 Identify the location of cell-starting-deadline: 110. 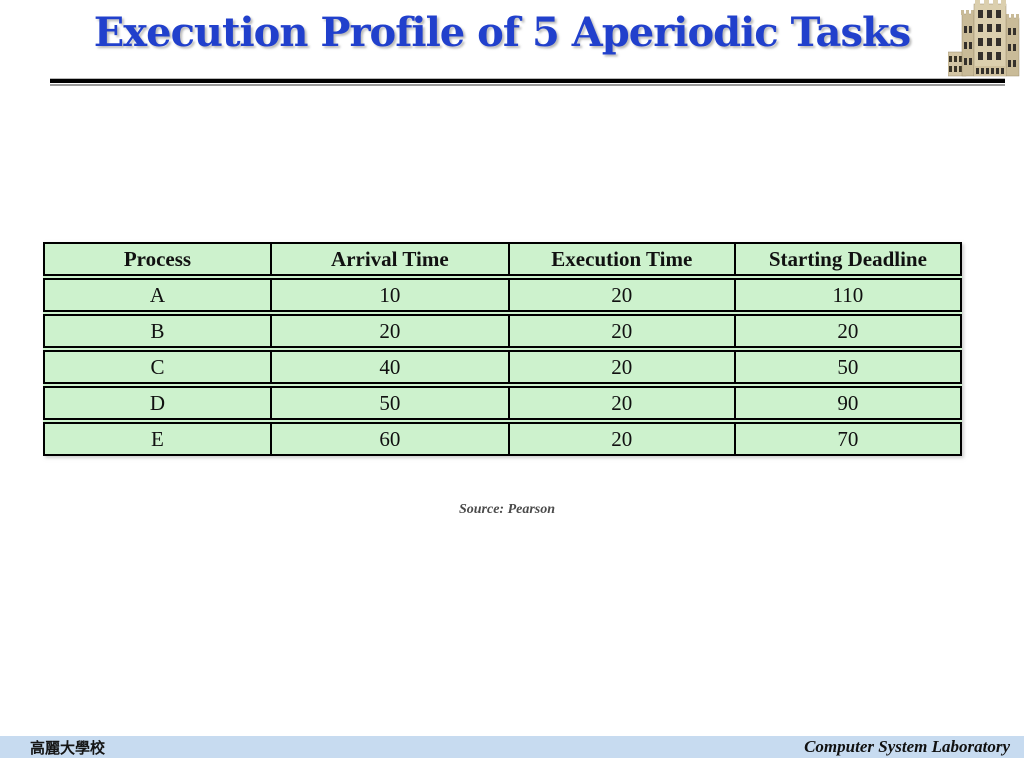
(848, 294).